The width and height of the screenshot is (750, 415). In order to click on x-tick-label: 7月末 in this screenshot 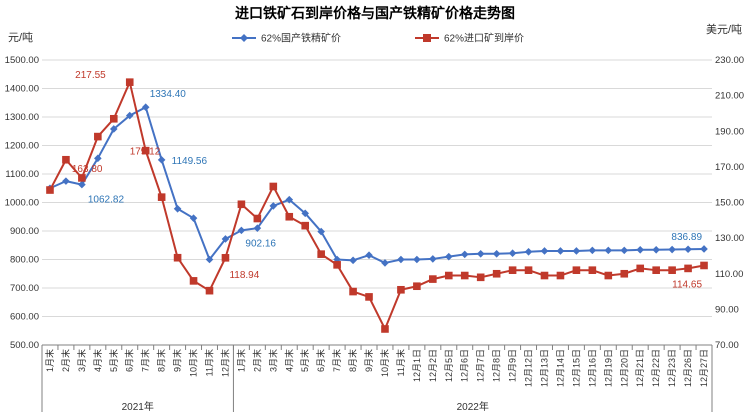, I will do `click(145, 360)`.